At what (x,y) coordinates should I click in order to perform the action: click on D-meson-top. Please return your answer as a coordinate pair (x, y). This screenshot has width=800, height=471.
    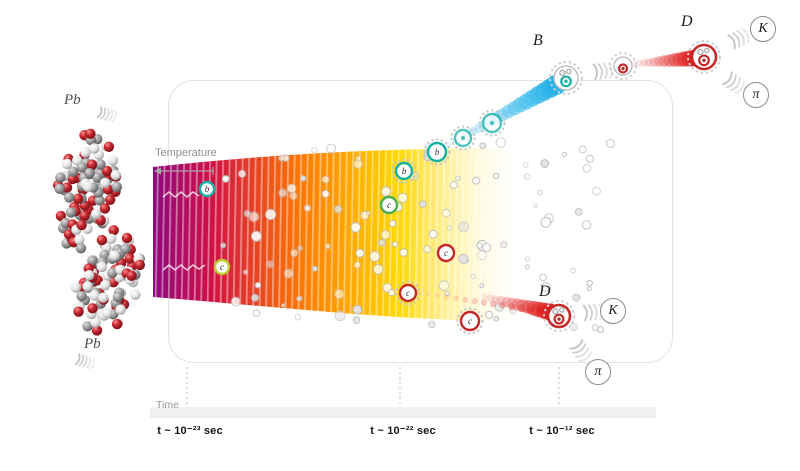
    Looking at the image, I should click on (704, 57).